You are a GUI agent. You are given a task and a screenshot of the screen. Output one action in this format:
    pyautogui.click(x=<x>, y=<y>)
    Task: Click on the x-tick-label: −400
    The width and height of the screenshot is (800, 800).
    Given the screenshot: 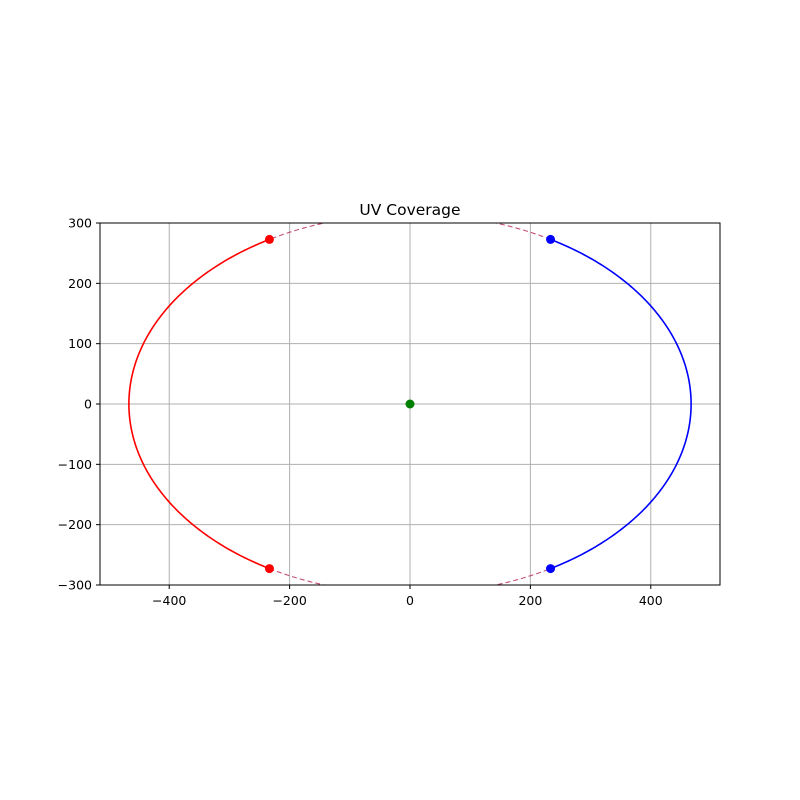 What is the action you would take?
    pyautogui.click(x=169, y=600)
    